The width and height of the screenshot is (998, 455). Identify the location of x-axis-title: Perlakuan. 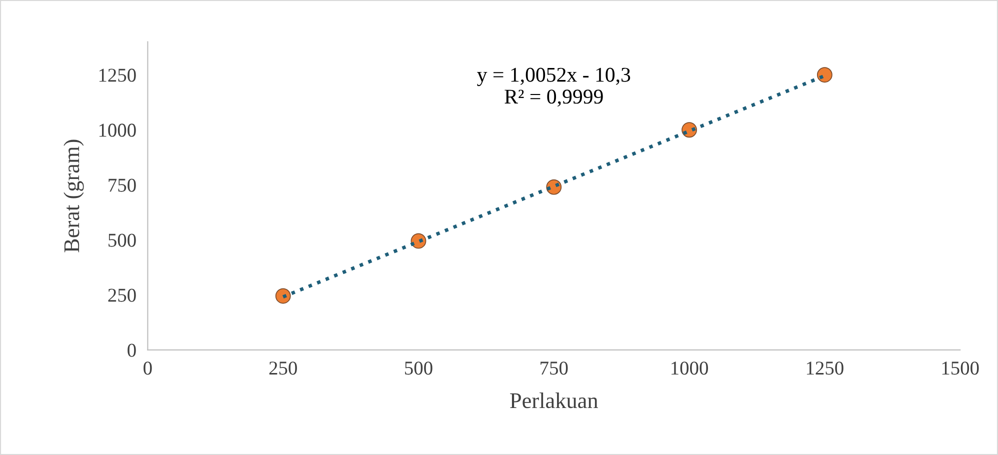
(554, 400).